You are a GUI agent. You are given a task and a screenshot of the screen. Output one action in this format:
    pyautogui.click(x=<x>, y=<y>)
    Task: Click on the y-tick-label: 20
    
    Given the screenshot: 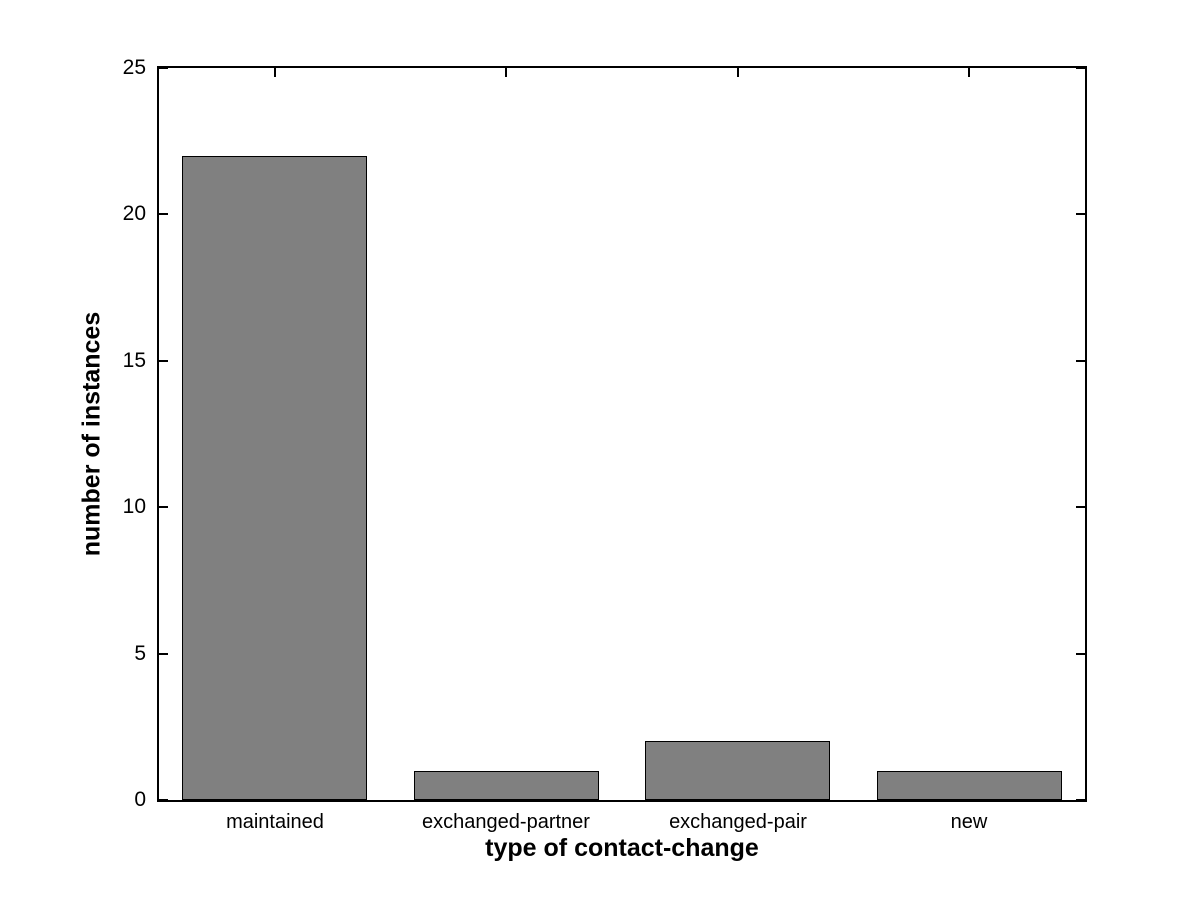 What is the action you would take?
    pyautogui.click(x=134, y=213)
    